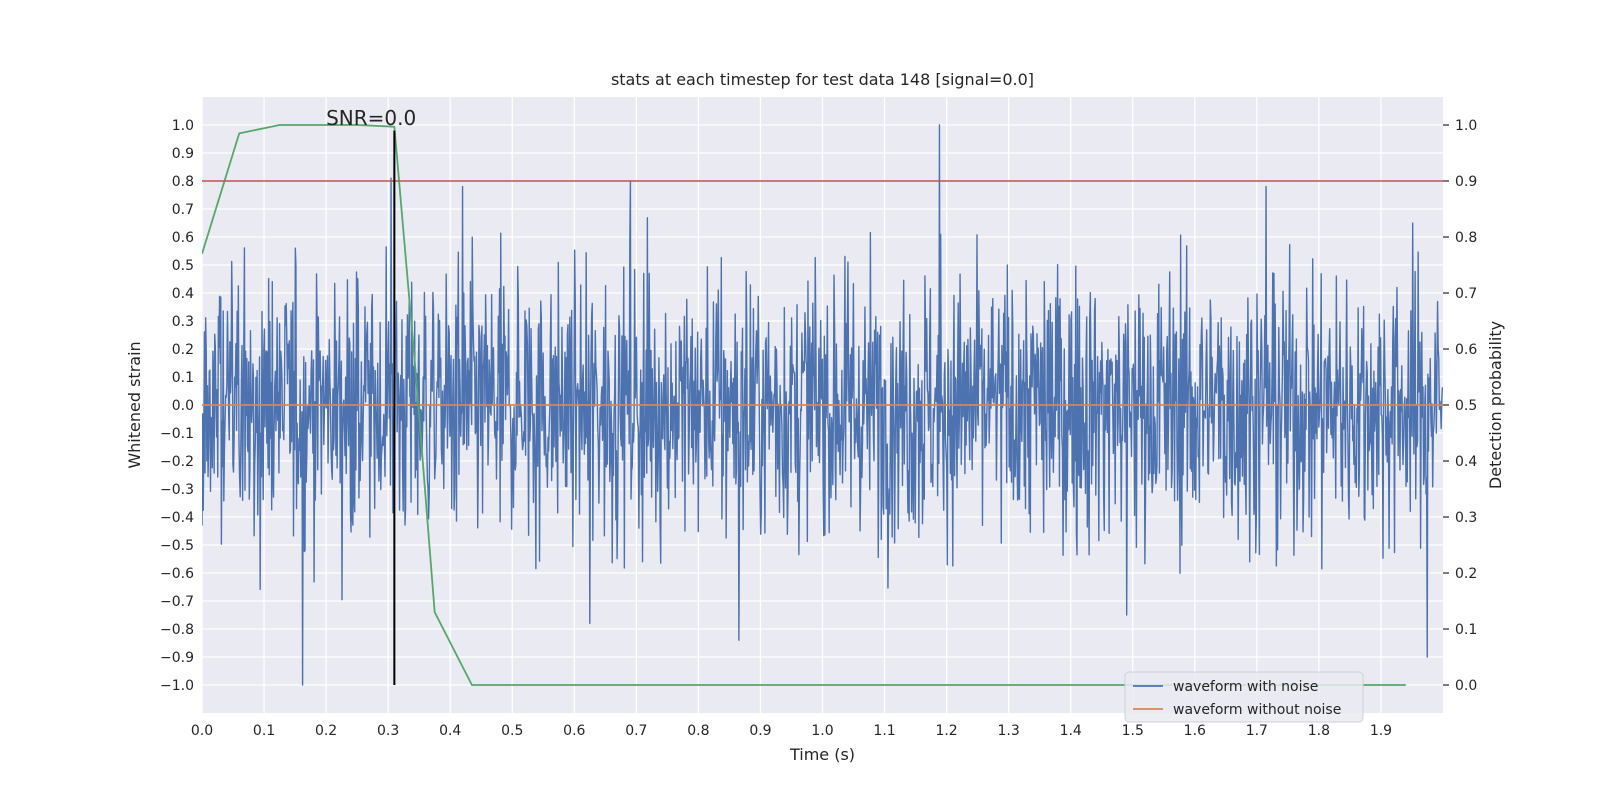 The width and height of the screenshot is (1600, 800). I want to click on y2-axis-label: Detection probability, so click(1495, 405).